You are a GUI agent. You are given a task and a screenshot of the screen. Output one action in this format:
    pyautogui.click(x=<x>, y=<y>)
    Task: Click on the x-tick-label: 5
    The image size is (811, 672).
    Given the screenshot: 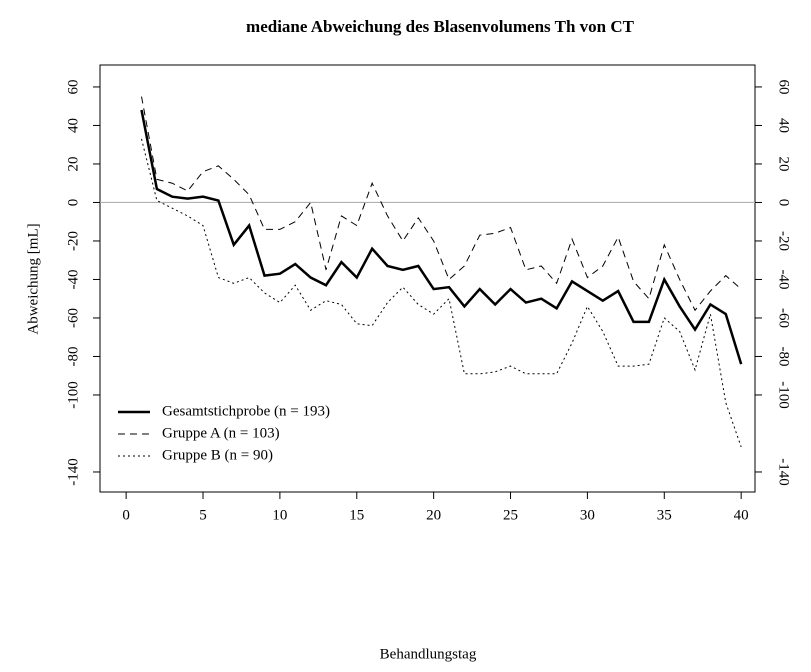 What is the action you would take?
    pyautogui.click(x=203, y=515)
    